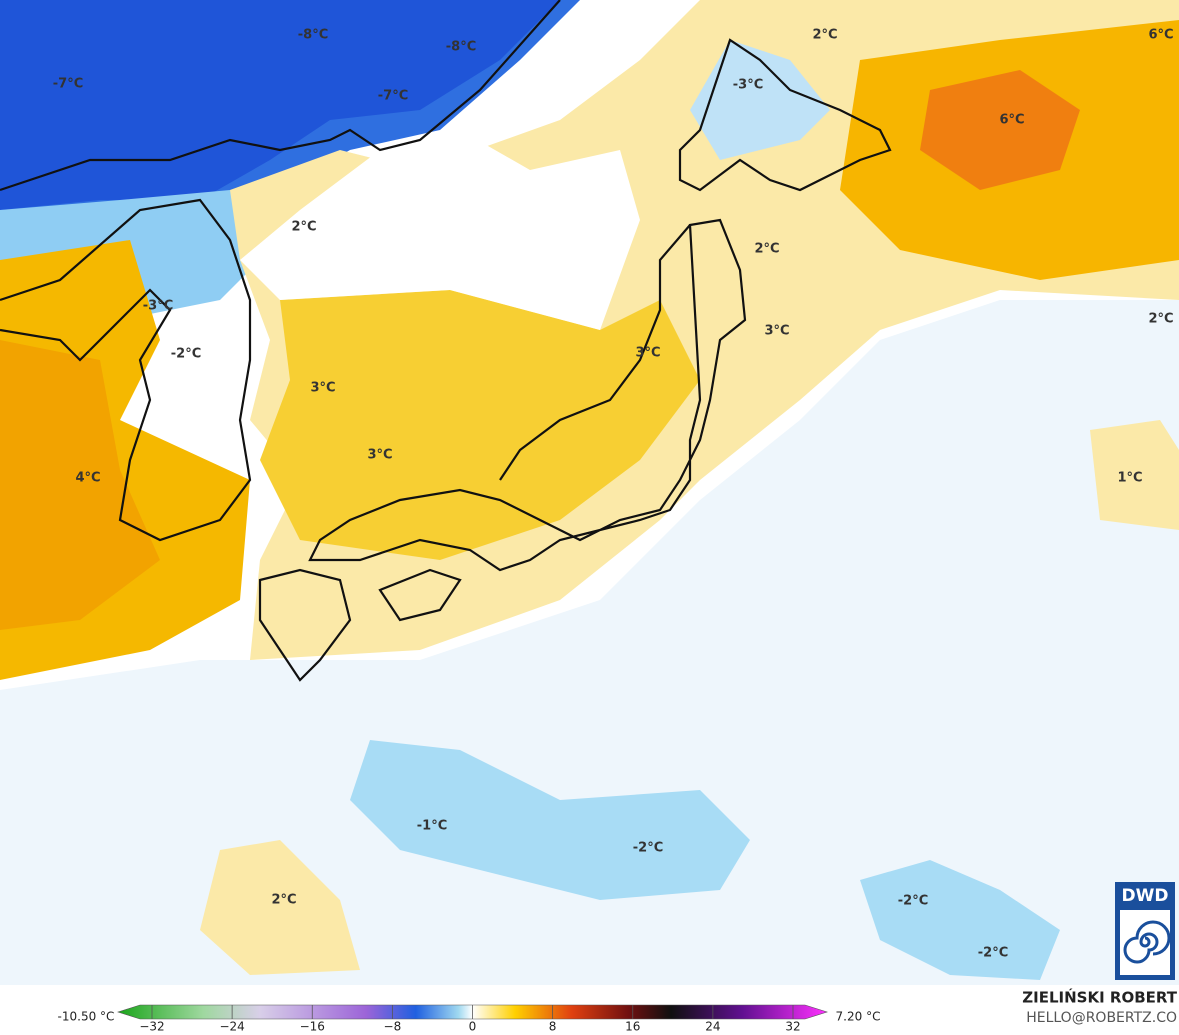 This screenshot has width=1179, height=1035. Describe the element at coordinates (151, 1027) in the screenshot. I see `colorbar-tick-label: −32` at that location.